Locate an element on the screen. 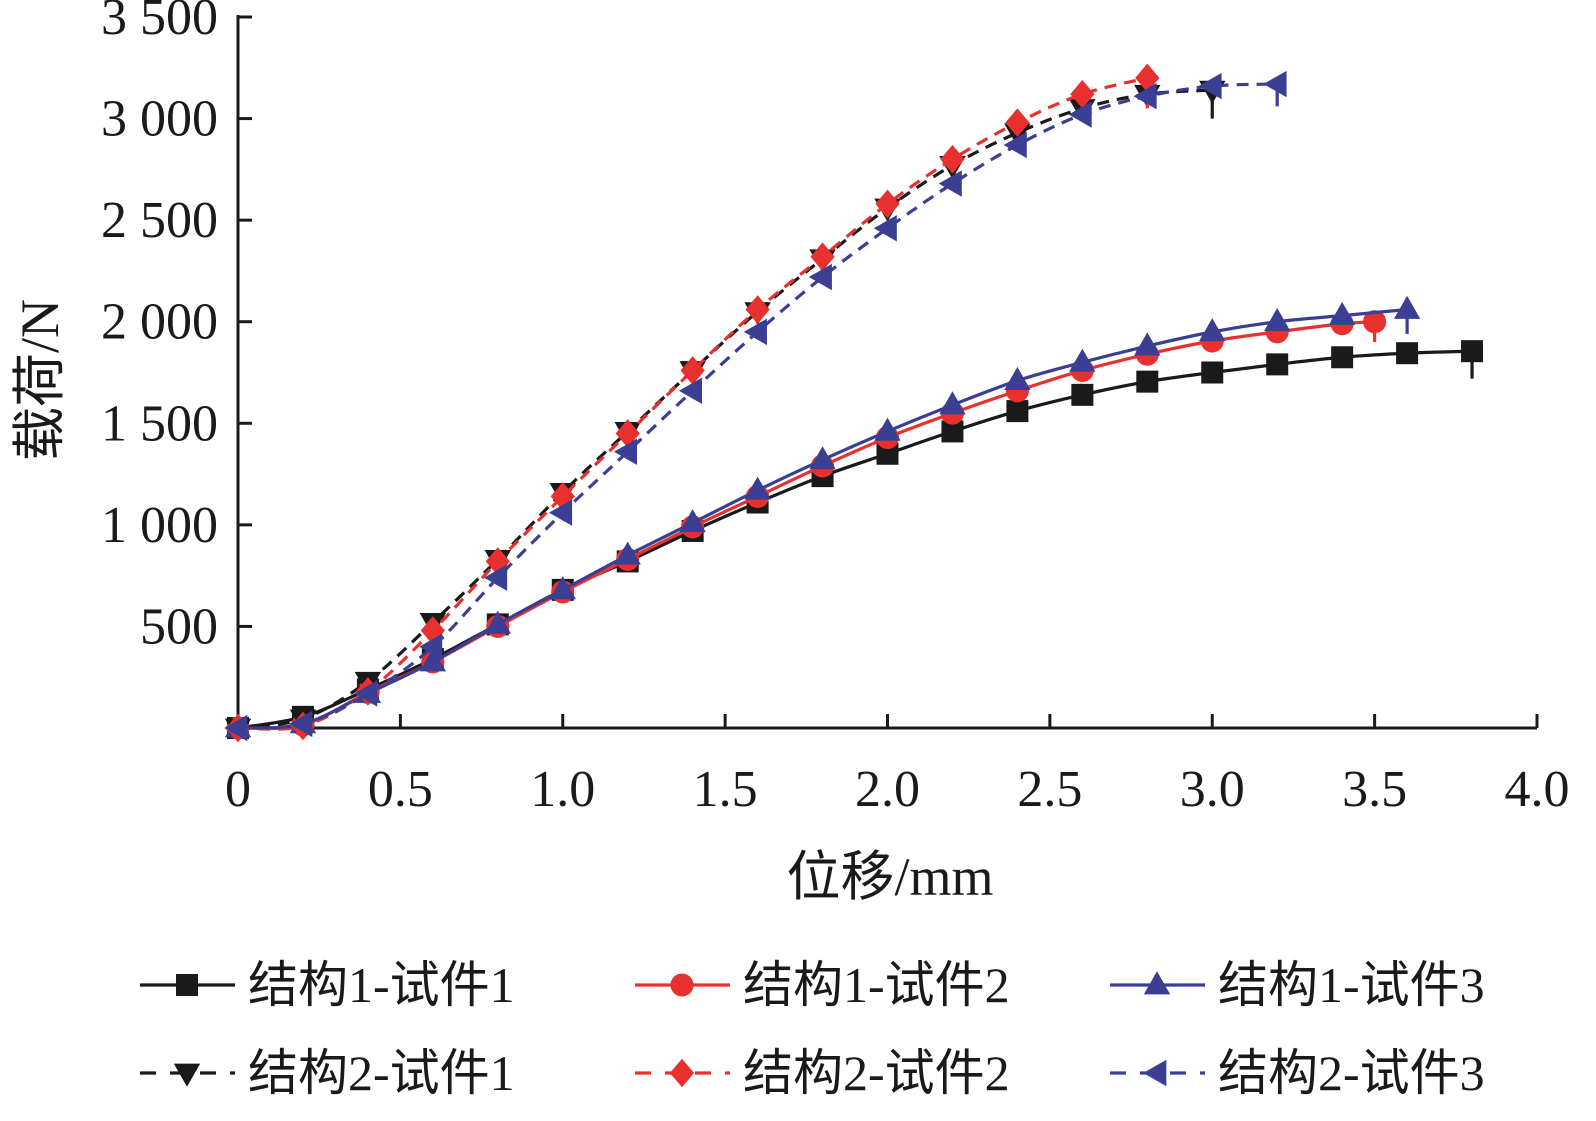 The width and height of the screenshot is (1596, 1121). y-tick-label: 2 500 is located at coordinates (159, 220).